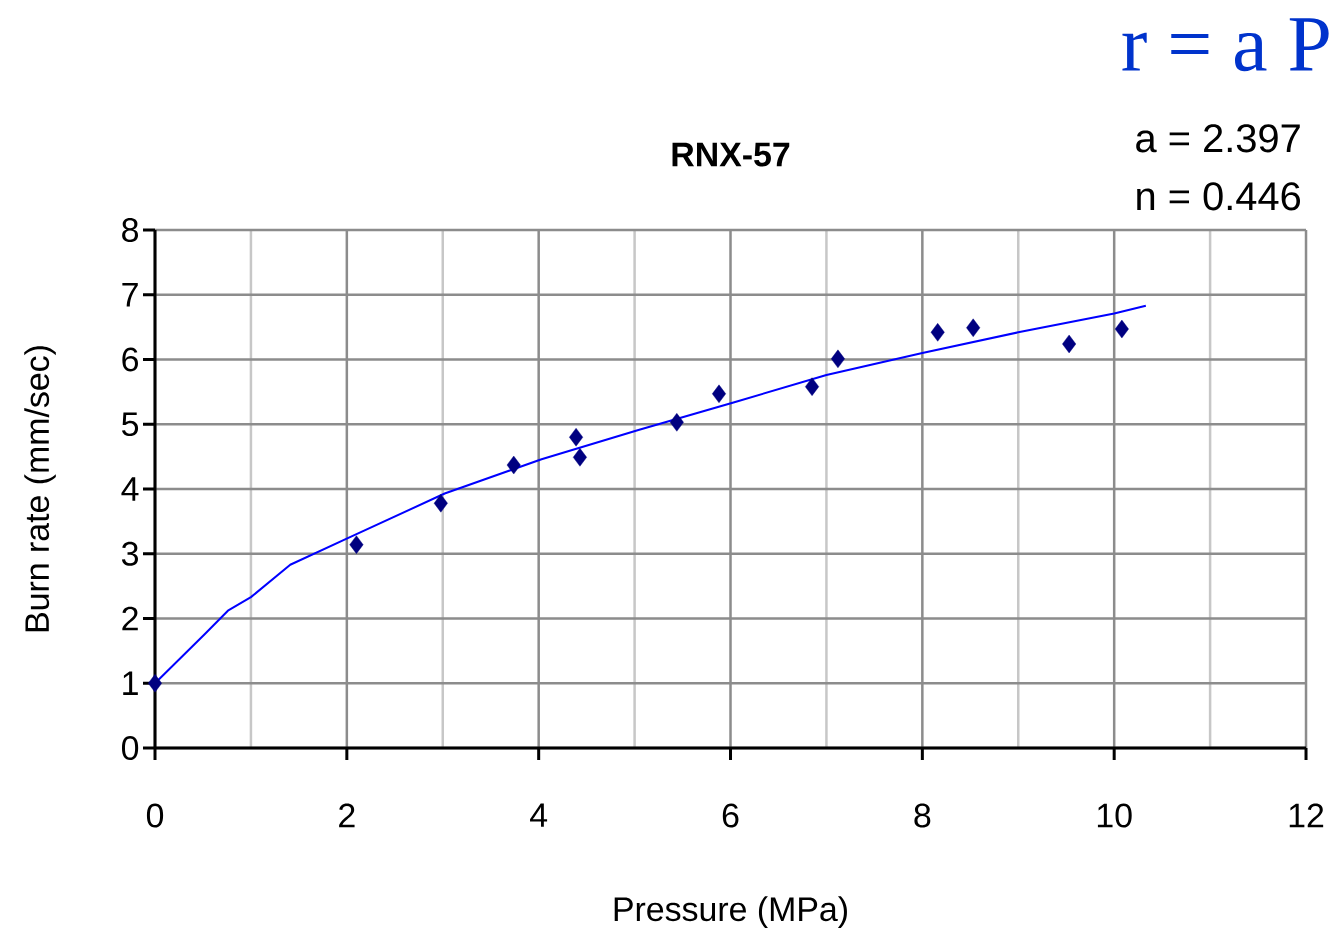 Image resolution: width=1334 pixels, height=928 pixels. I want to click on text: a = 2.397, so click(1218, 138).